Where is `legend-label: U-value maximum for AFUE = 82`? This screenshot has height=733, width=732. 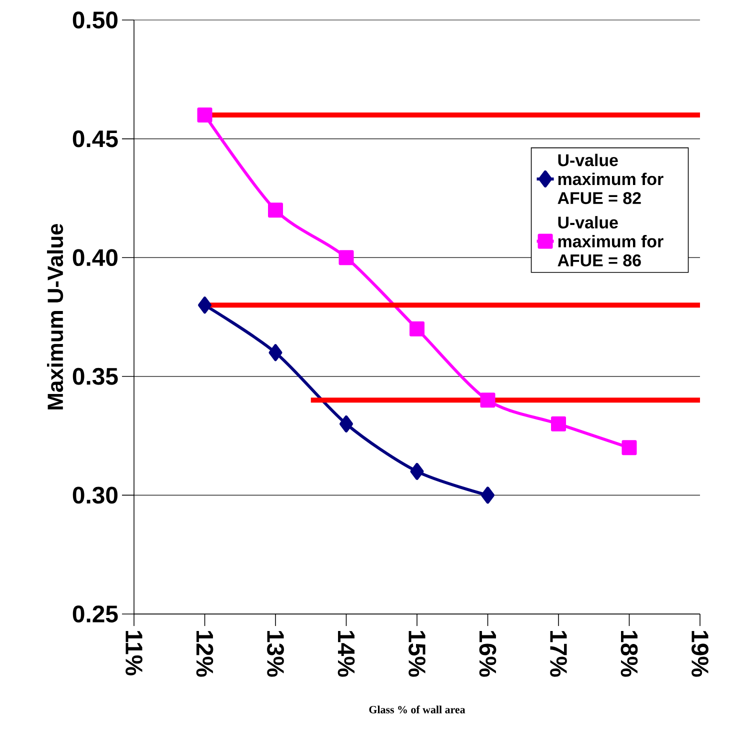
legend-label: U-value maximum for AFUE = 82 is located at coordinates (611, 179).